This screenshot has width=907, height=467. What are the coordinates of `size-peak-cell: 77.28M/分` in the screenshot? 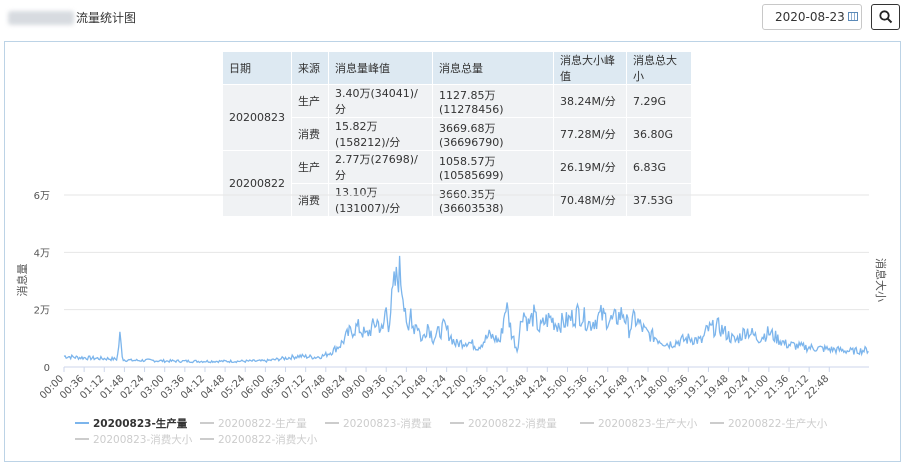 It's located at (590, 134).